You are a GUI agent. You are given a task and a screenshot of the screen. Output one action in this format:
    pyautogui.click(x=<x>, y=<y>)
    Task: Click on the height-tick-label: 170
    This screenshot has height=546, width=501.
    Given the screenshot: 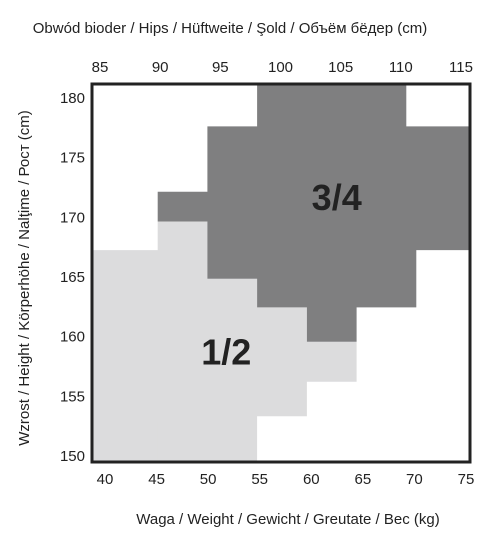 What is the action you would take?
    pyautogui.click(x=72, y=217)
    